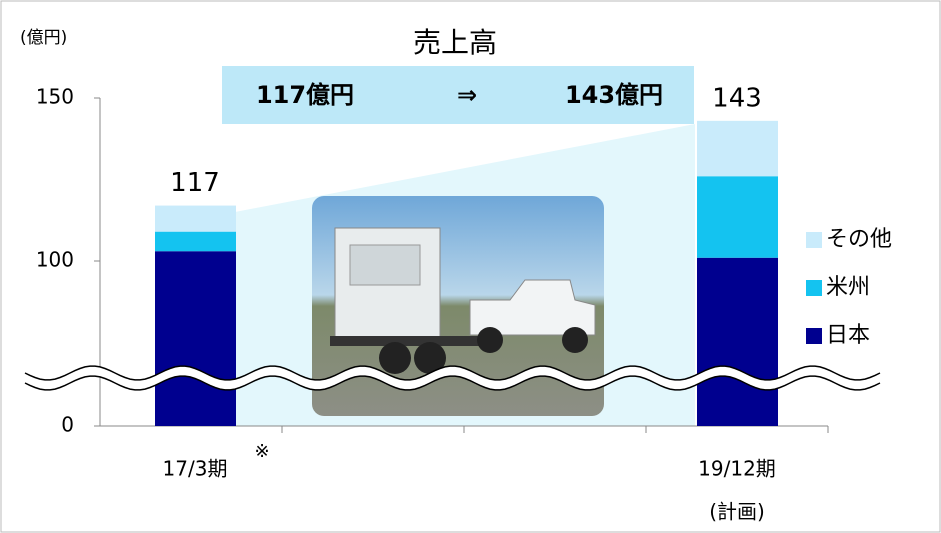 This screenshot has height=533, width=941. I want to click on legend-label: 日本, so click(848, 335).